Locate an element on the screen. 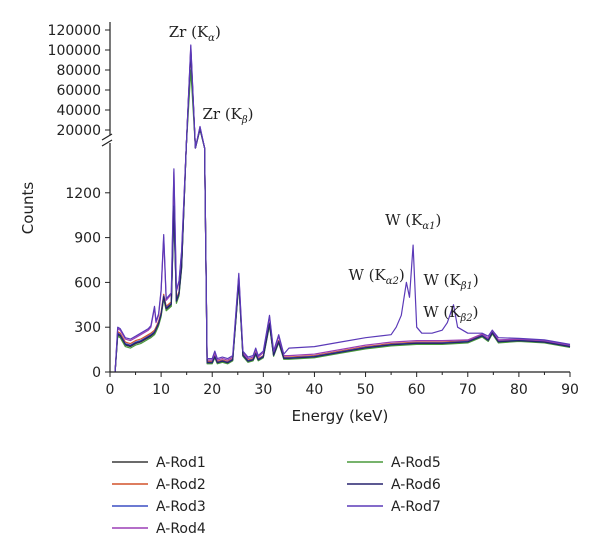  x-tick-label: 30 is located at coordinates (263, 390).